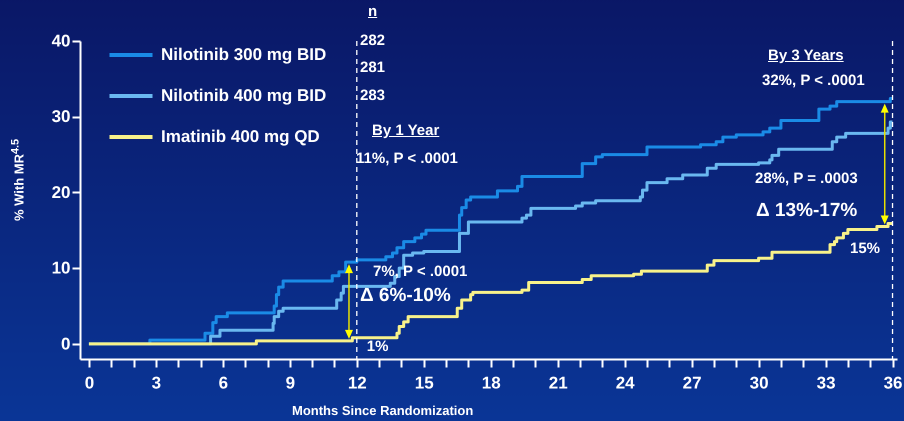 This screenshot has width=904, height=421. I want to click on x-tick-label: 9, so click(291, 383).